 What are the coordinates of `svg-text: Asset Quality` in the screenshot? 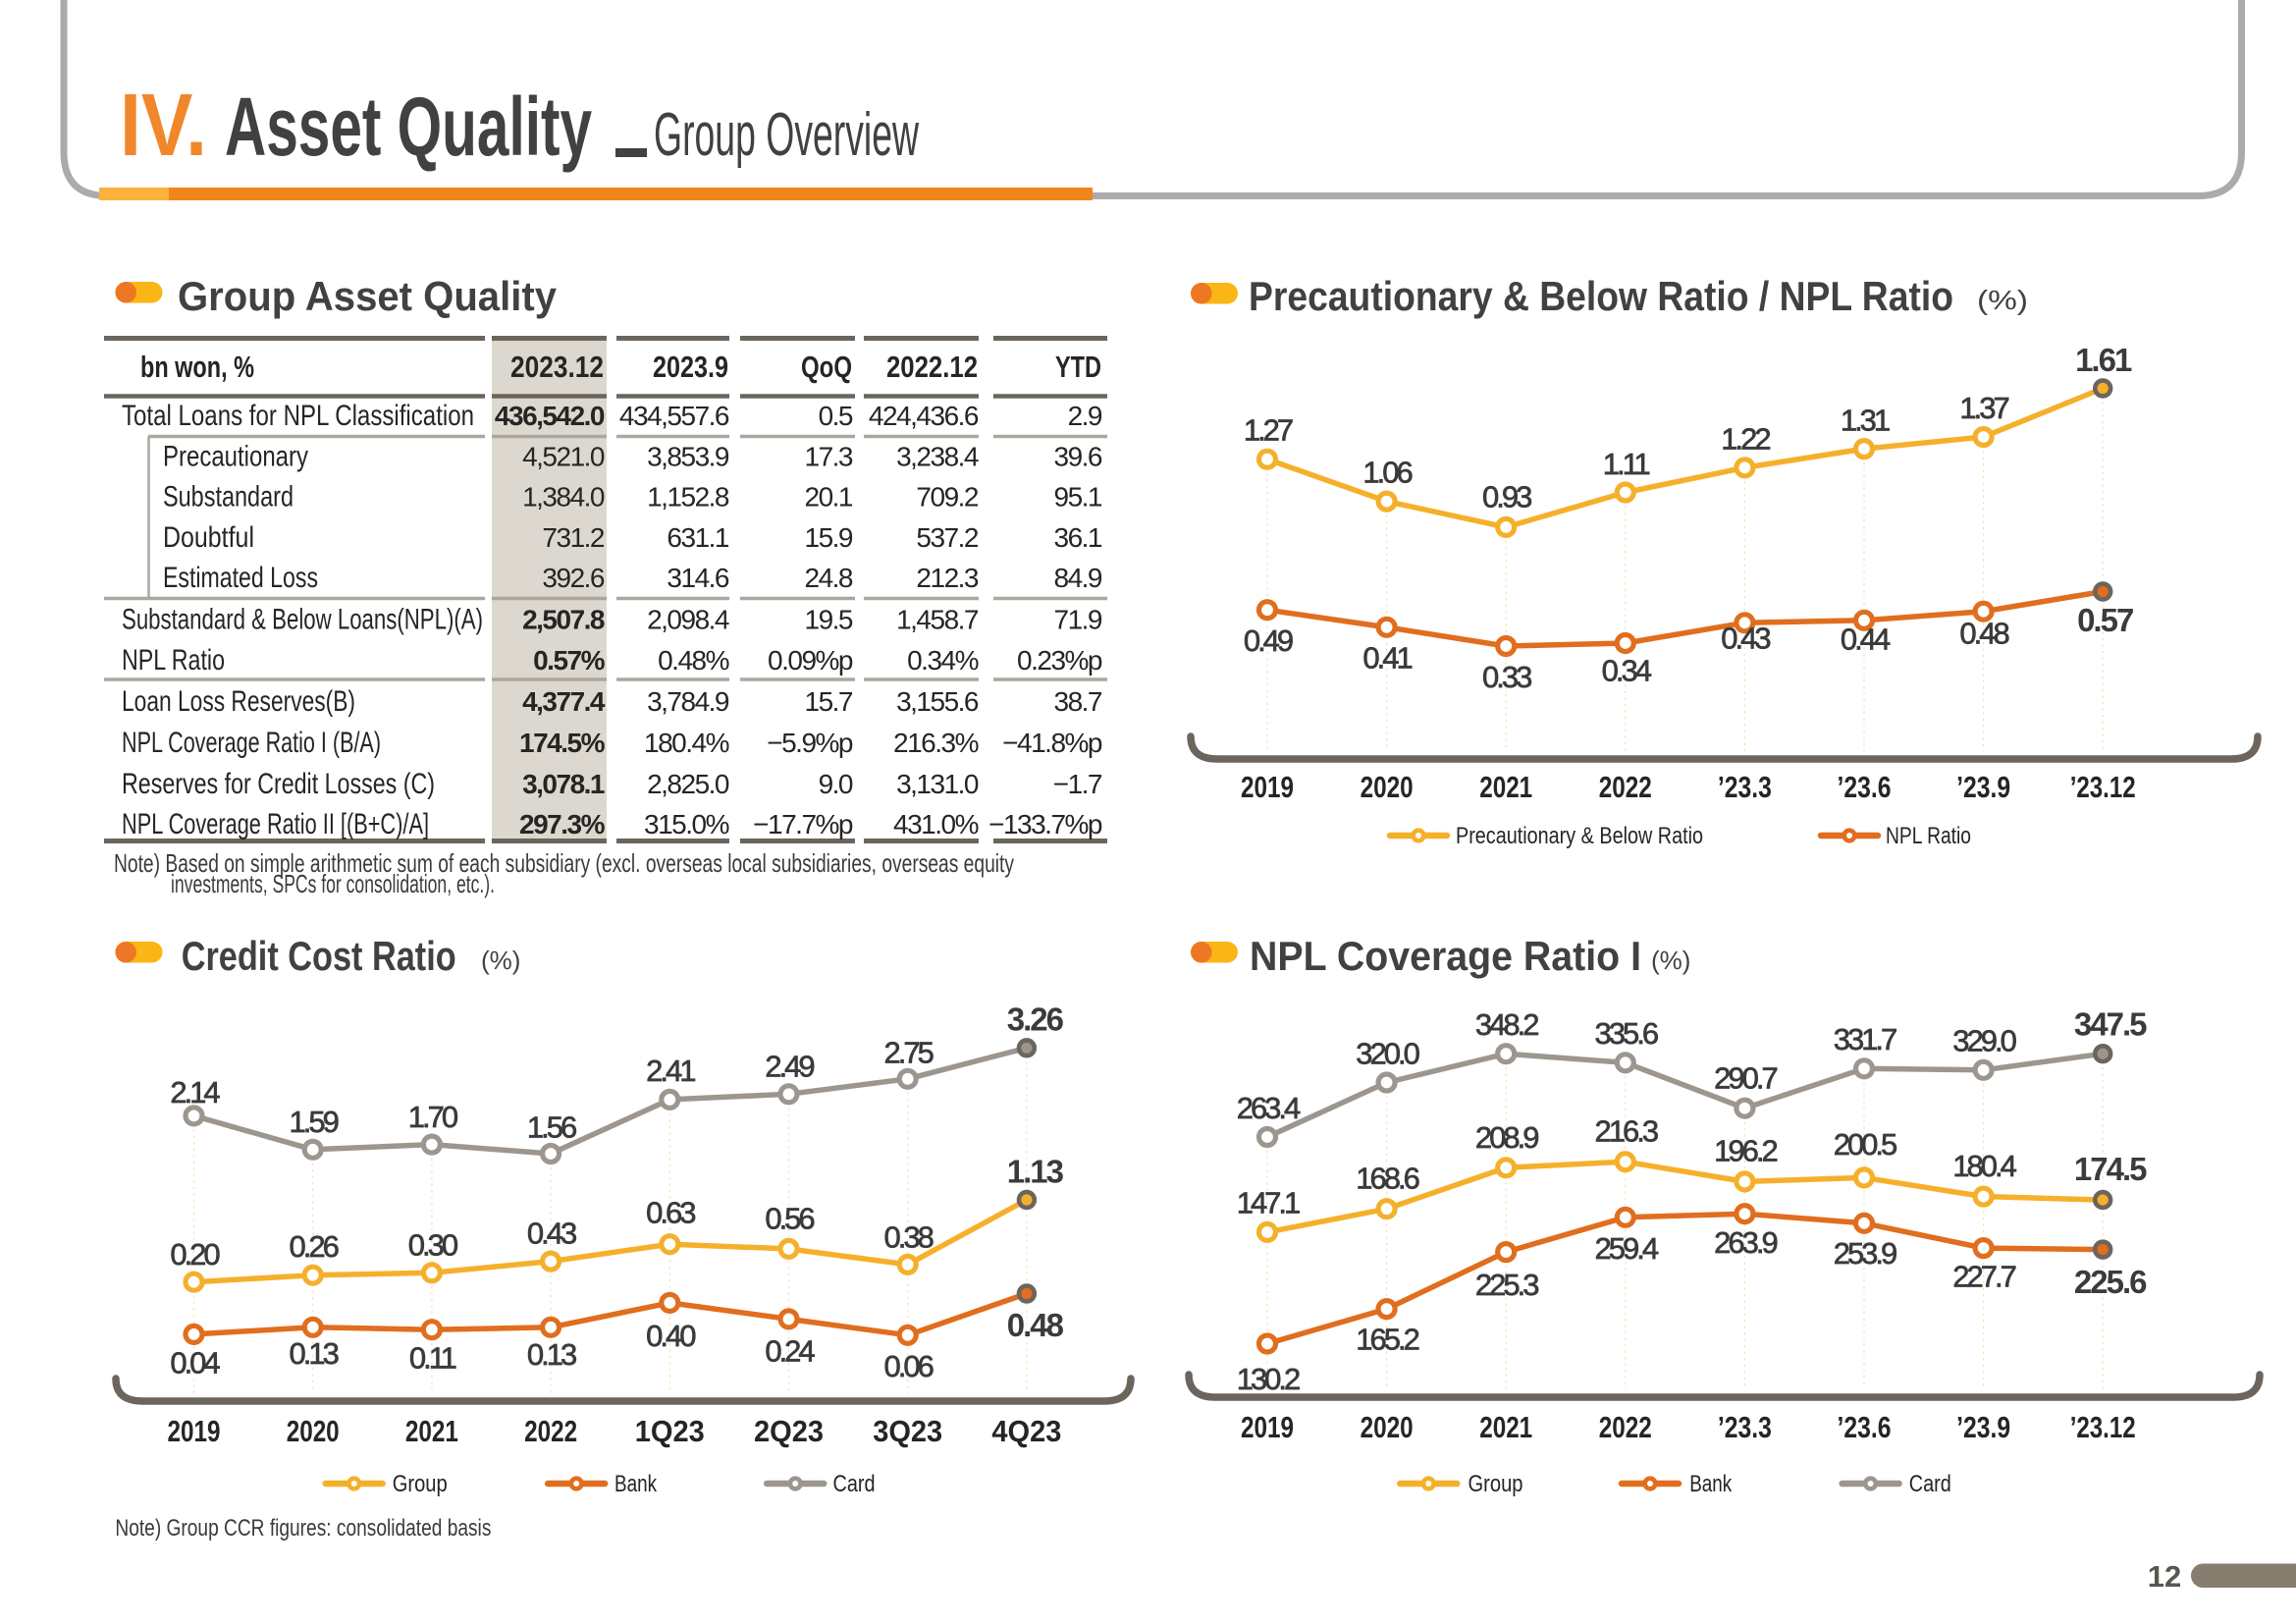 It's located at (408, 127).